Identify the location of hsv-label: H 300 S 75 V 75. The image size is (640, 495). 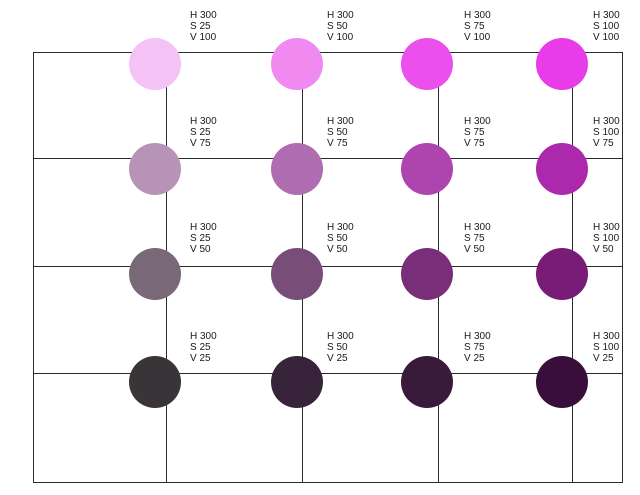
(477, 132).